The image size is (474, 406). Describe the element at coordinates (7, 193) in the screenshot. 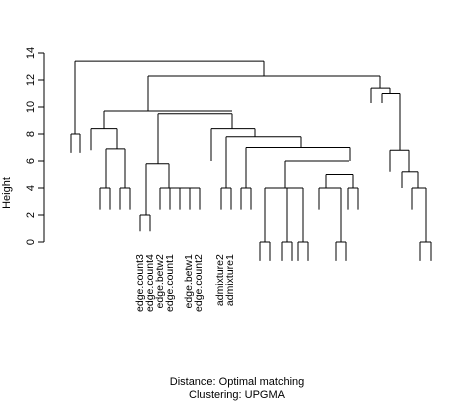

I see `y-axis-label: Height` at that location.